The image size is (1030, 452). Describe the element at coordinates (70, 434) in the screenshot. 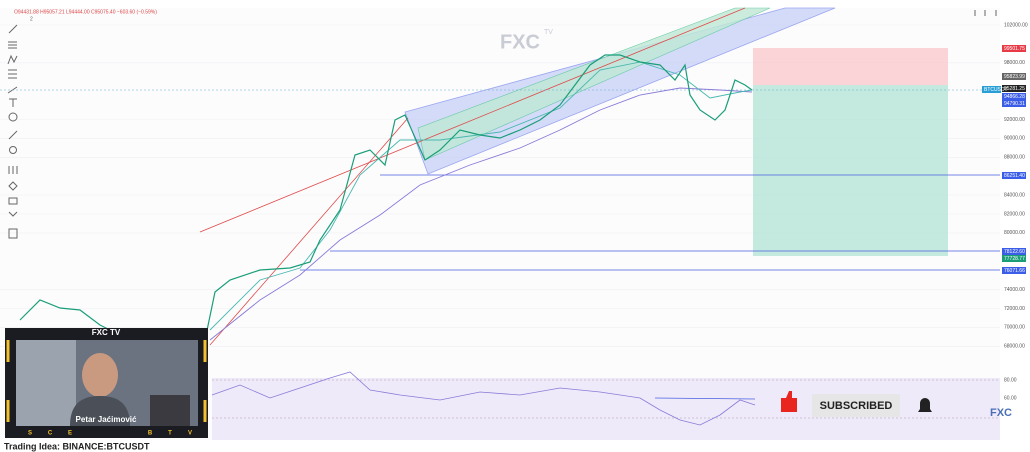

I see `strip-letter: E` at that location.